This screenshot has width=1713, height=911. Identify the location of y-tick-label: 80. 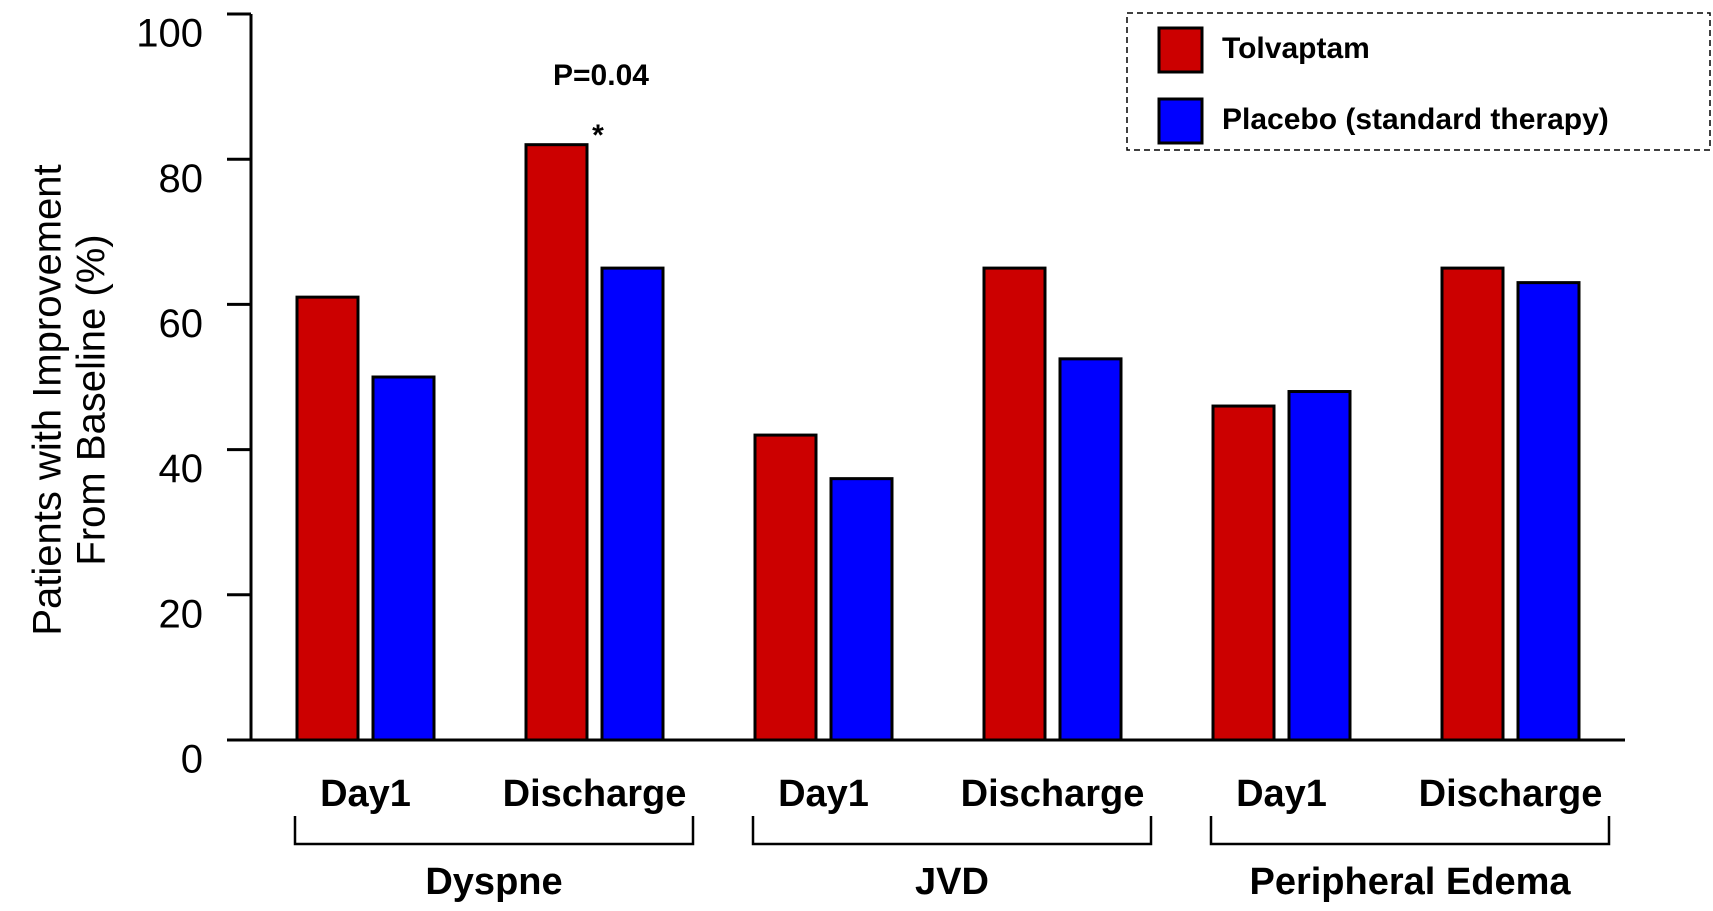
(181, 179).